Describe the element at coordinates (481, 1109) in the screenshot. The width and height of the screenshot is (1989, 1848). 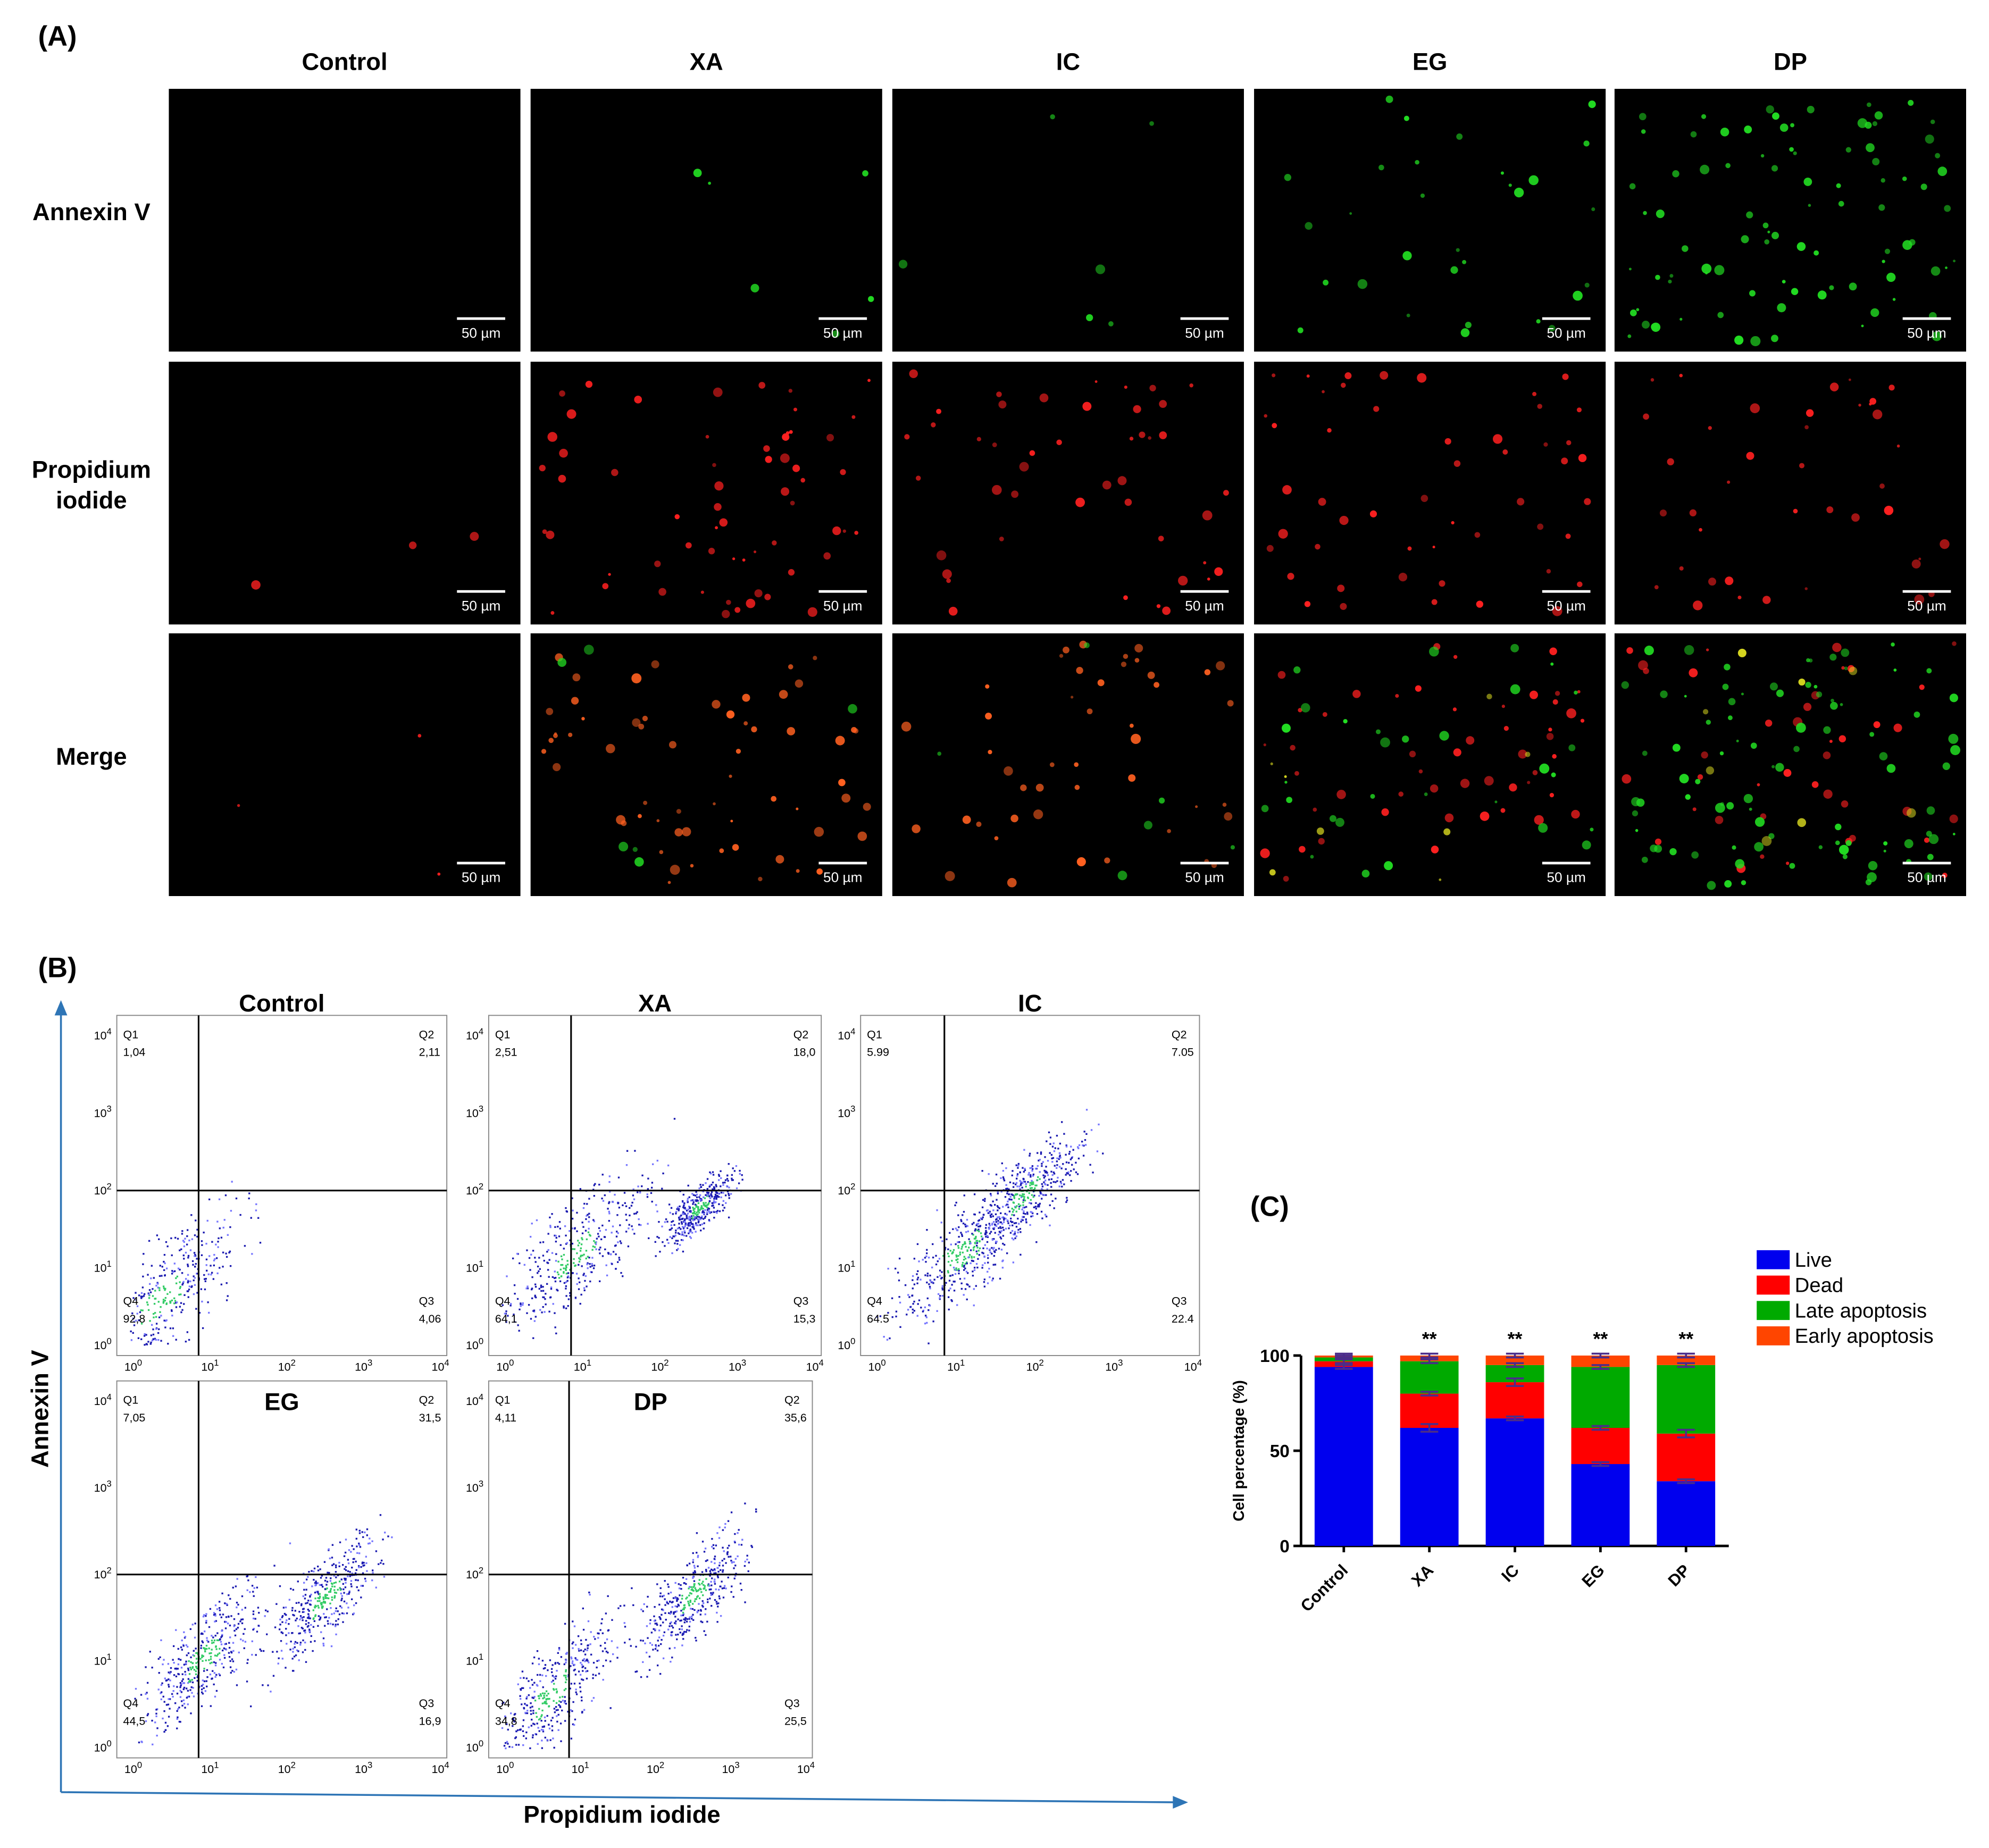
I see `tick-exponent: 3` at that location.